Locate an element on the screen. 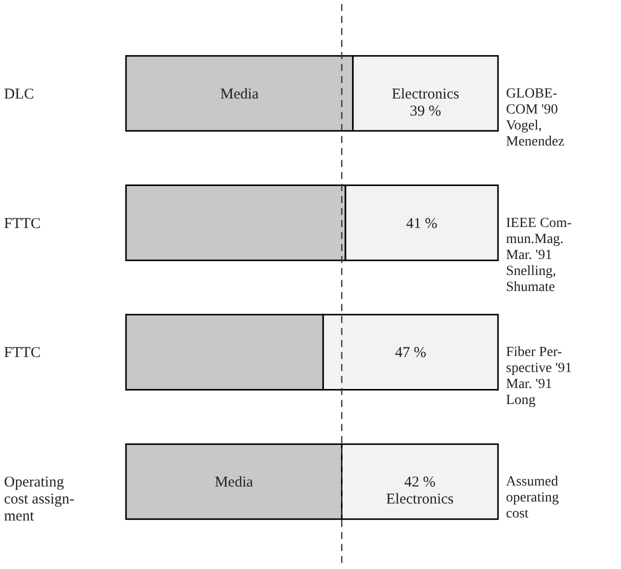 The height and width of the screenshot is (569, 621). data-label: 39 % is located at coordinates (426, 111).